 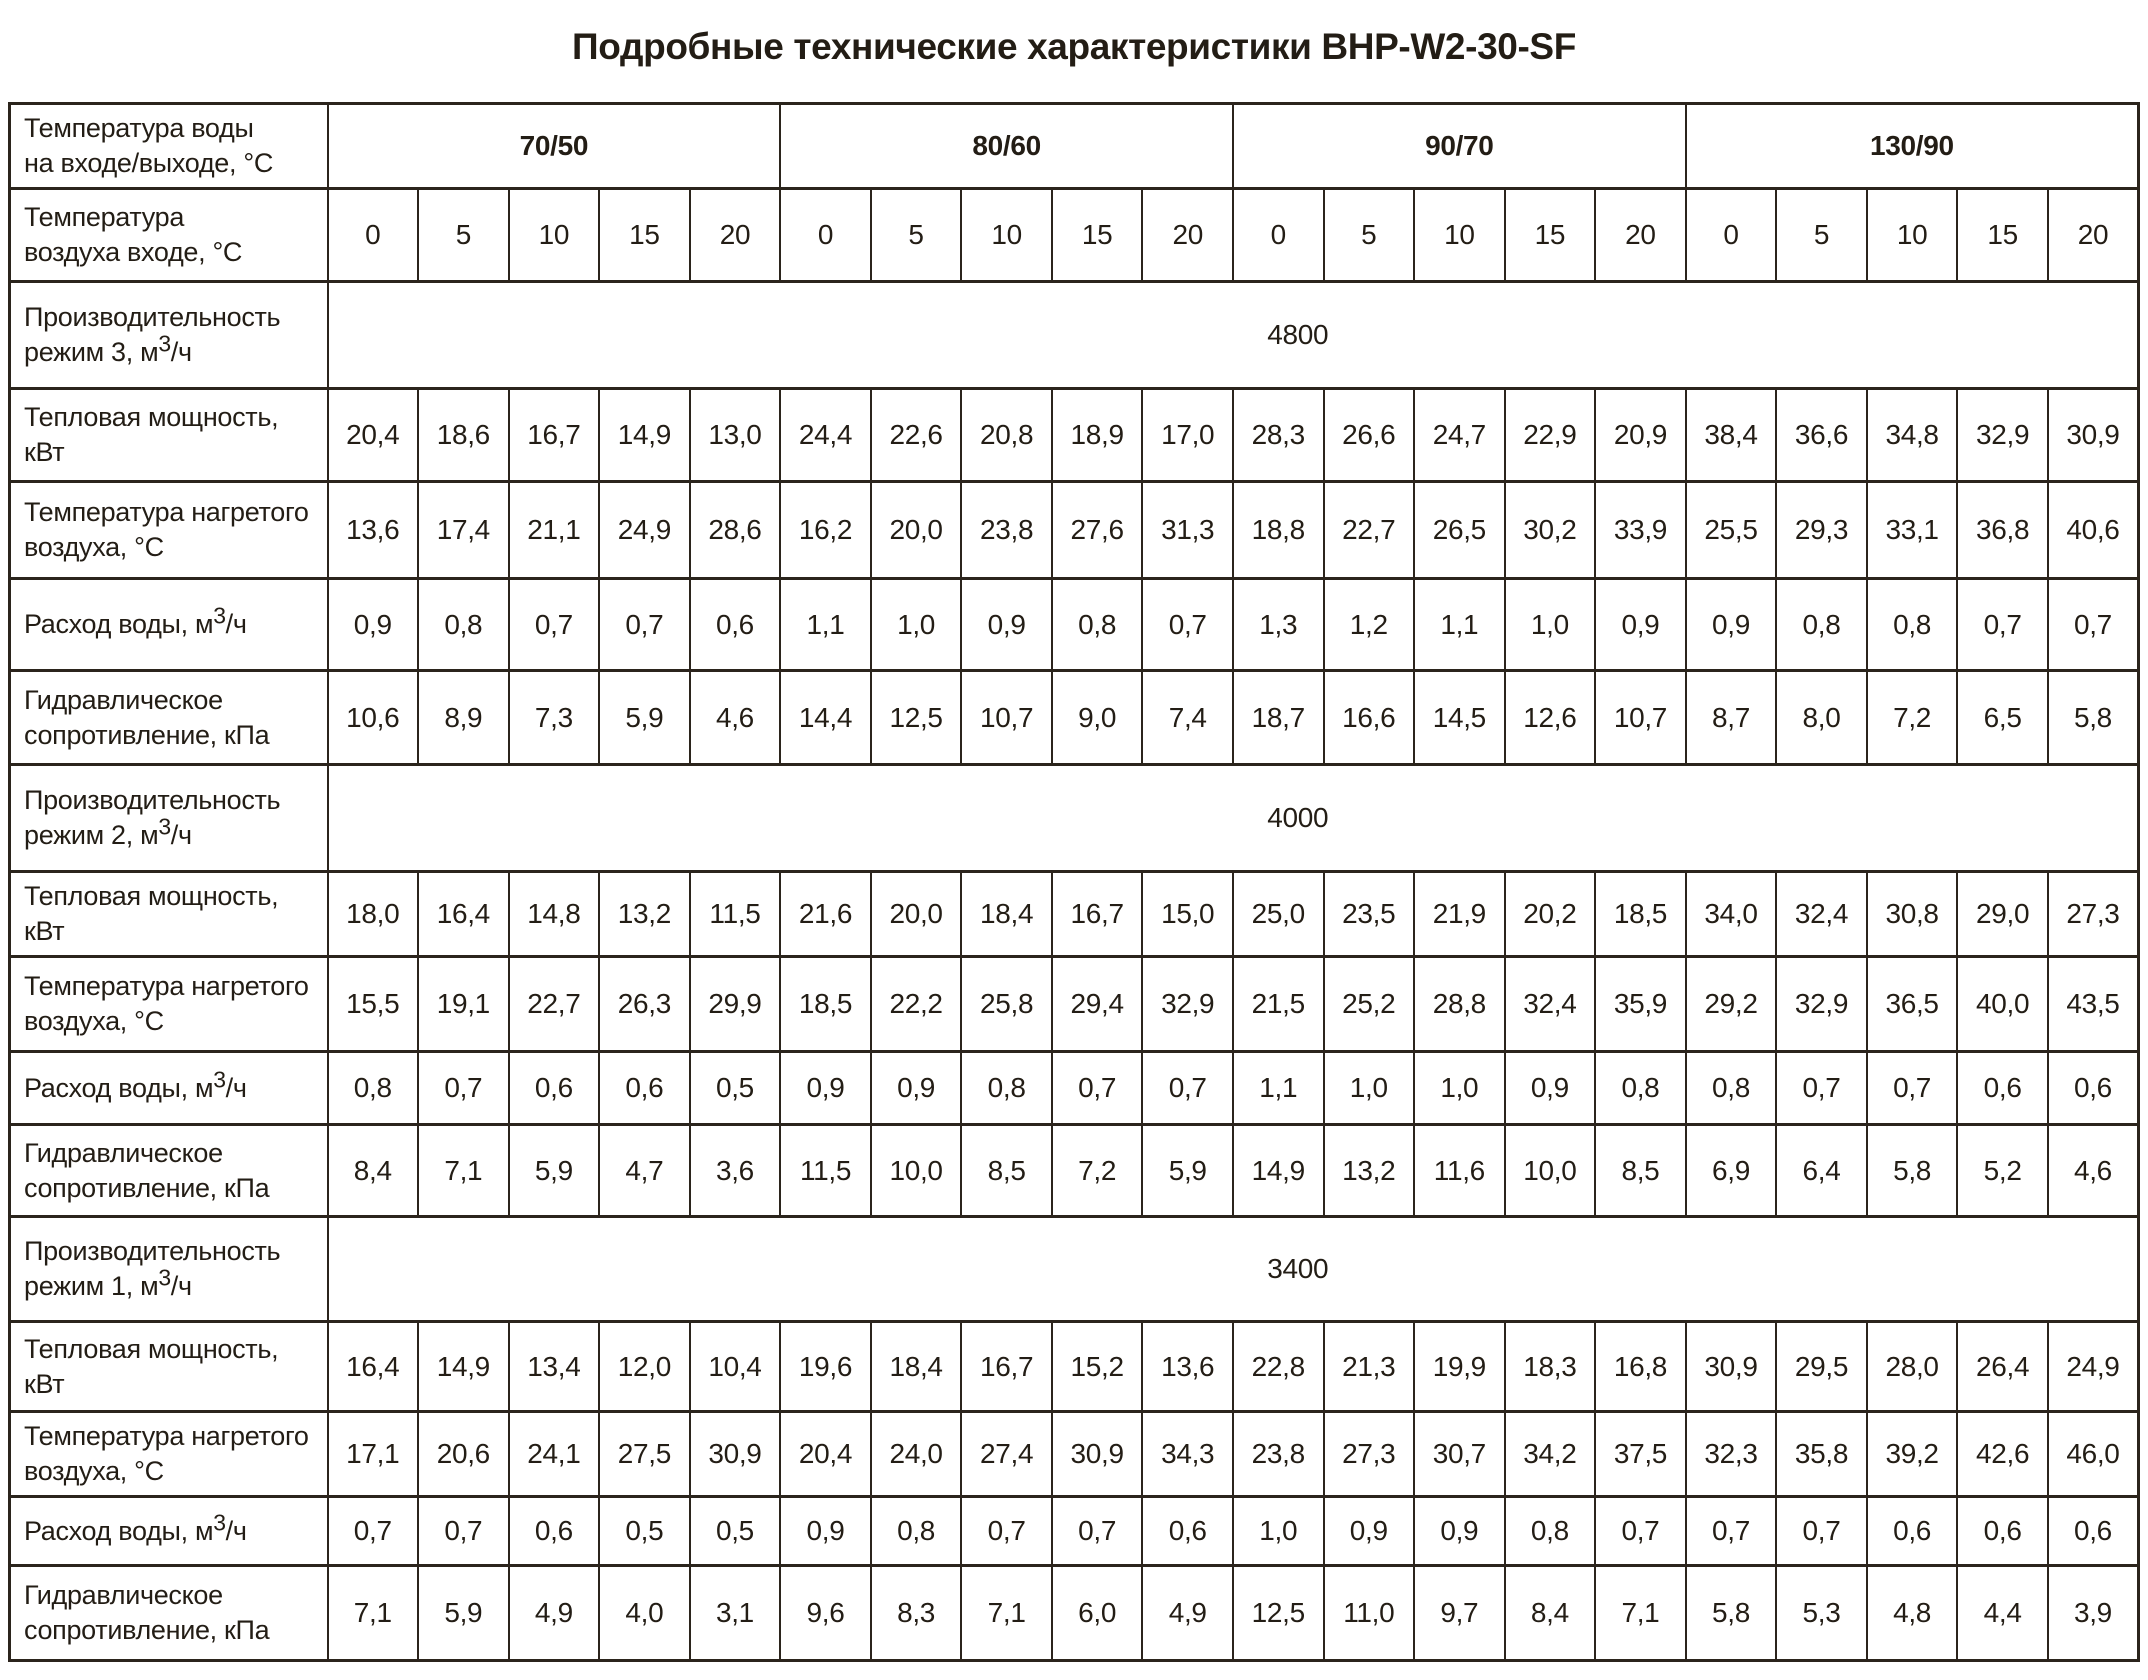 What do you see at coordinates (1550, 1366) in the screenshot?
I see `value-cell-heat-power: 18,3` at bounding box center [1550, 1366].